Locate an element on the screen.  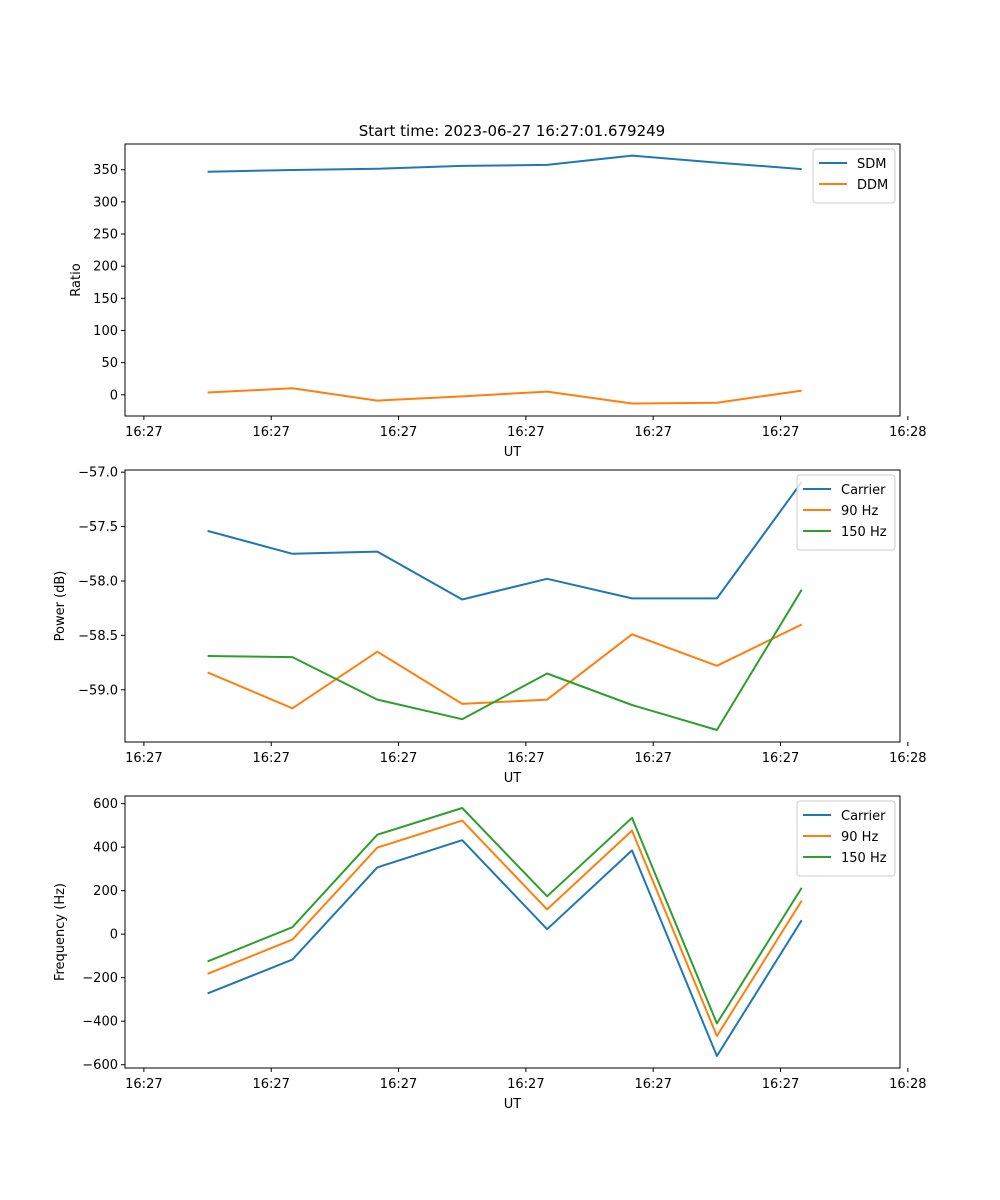
y-tick-label: 400 is located at coordinates (105, 848).